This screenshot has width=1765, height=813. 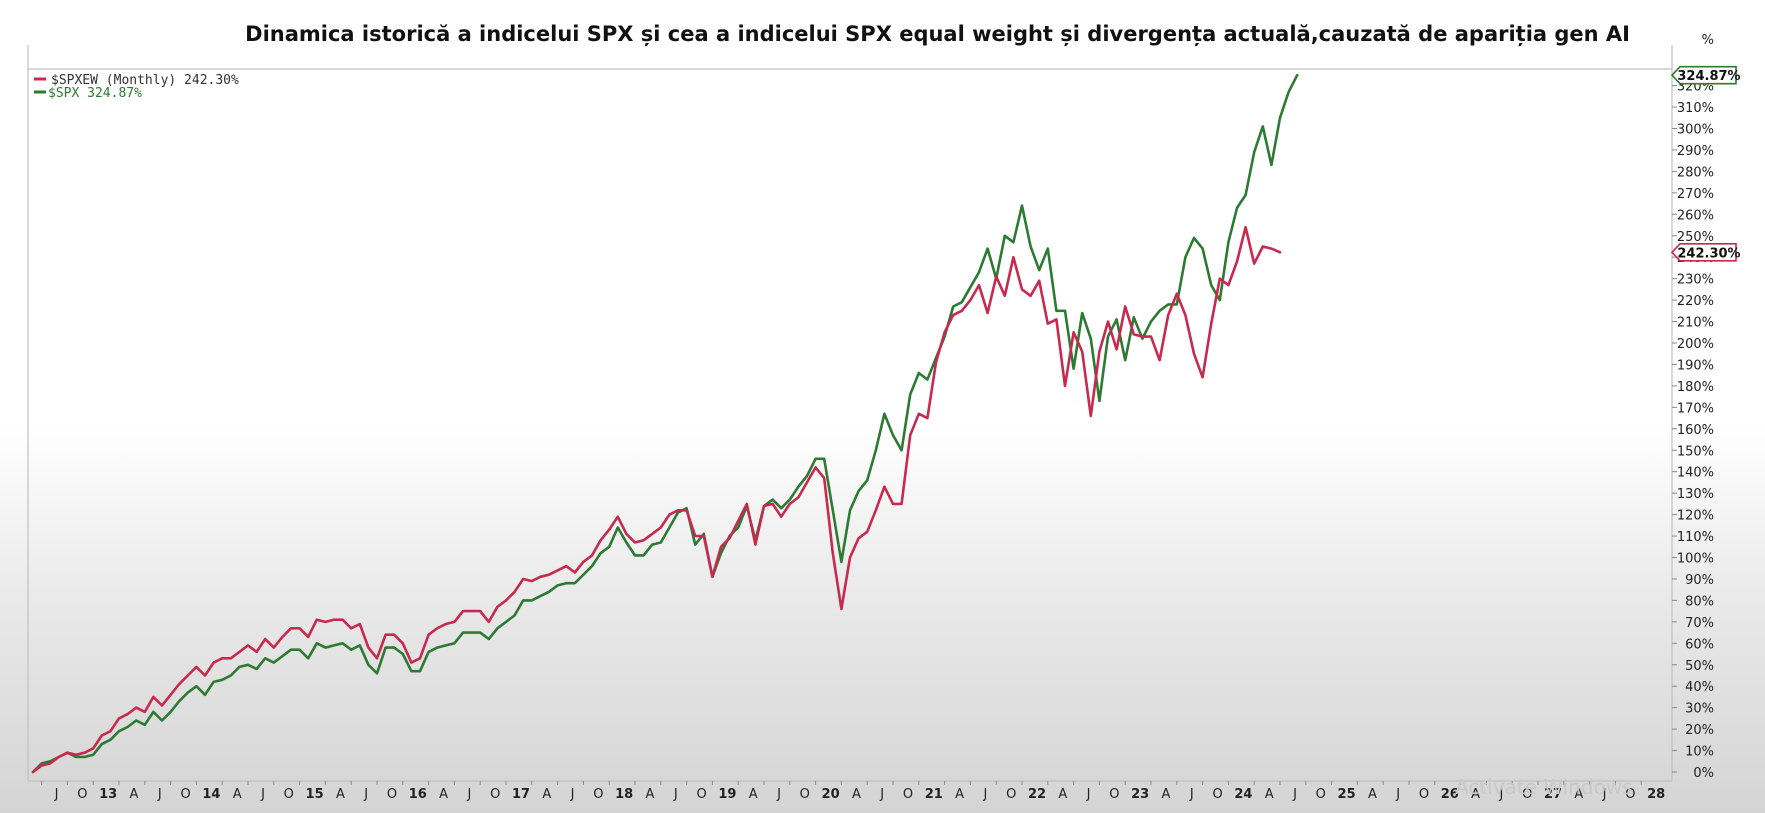 I want to click on y-tick-label: 220%, so click(x=1695, y=301).